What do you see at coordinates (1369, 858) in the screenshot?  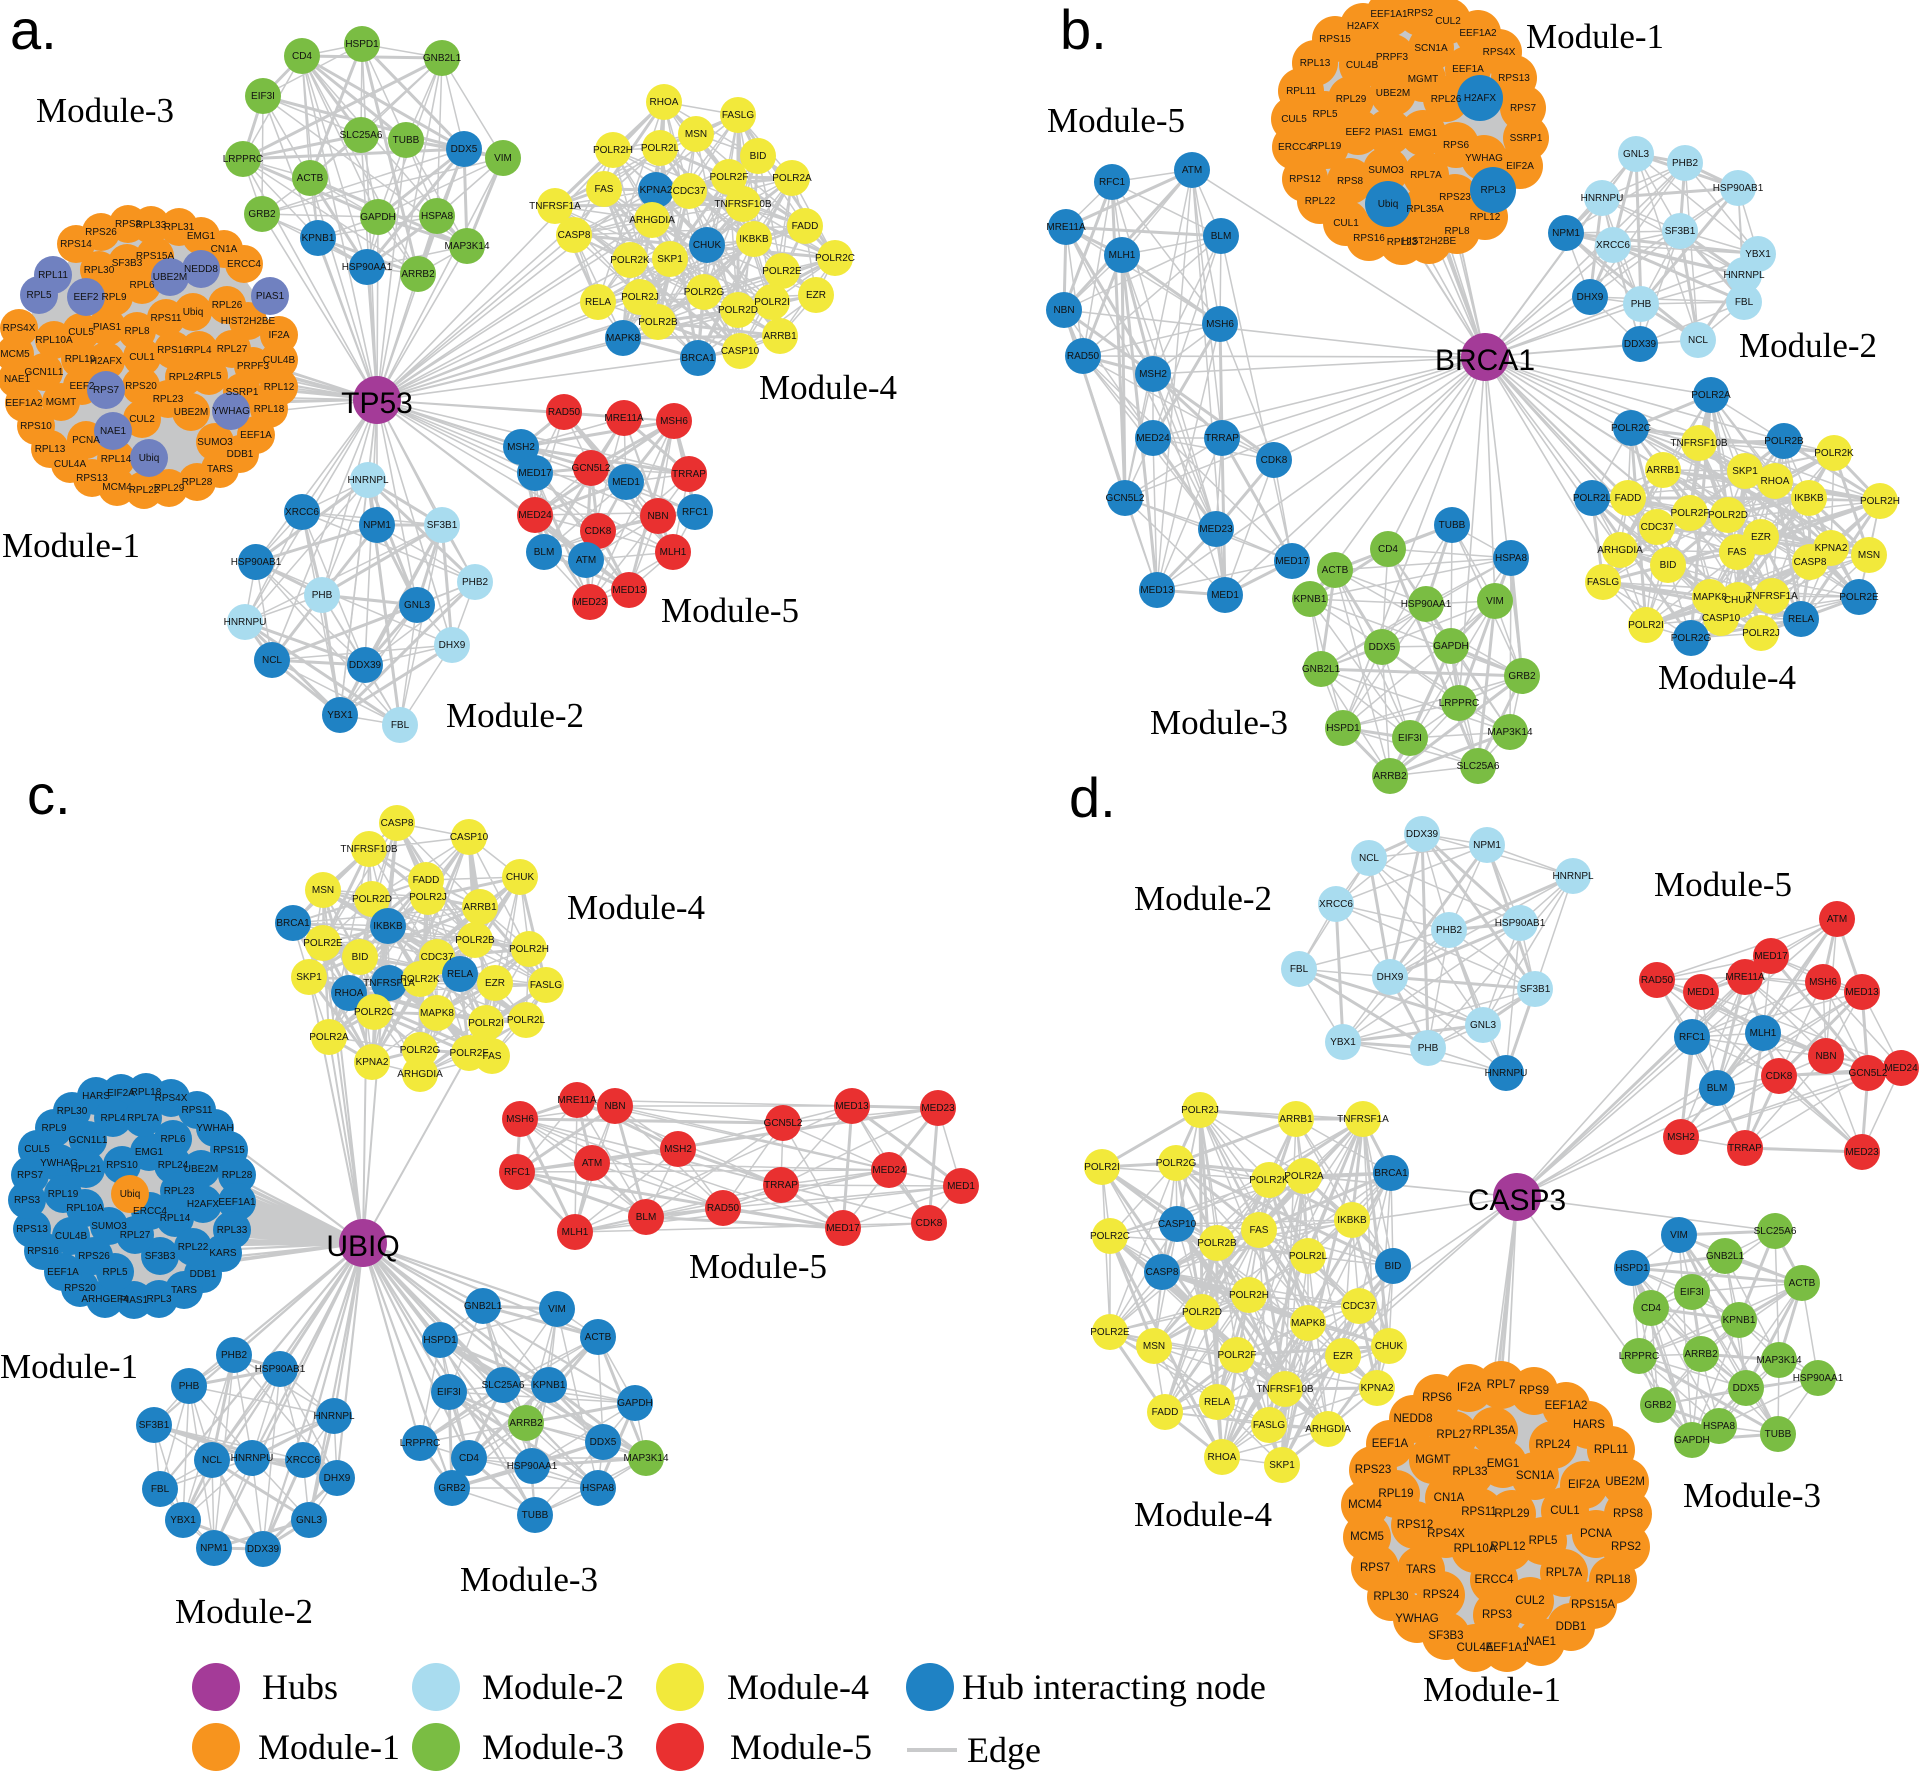 I see `svg-text: NCL` at bounding box center [1369, 858].